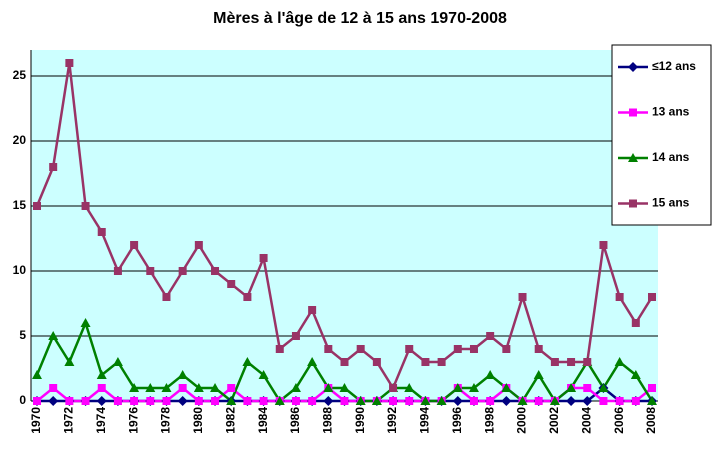  What do you see at coordinates (360, 420) in the screenshot?
I see `x-tick-label: 1990` at bounding box center [360, 420].